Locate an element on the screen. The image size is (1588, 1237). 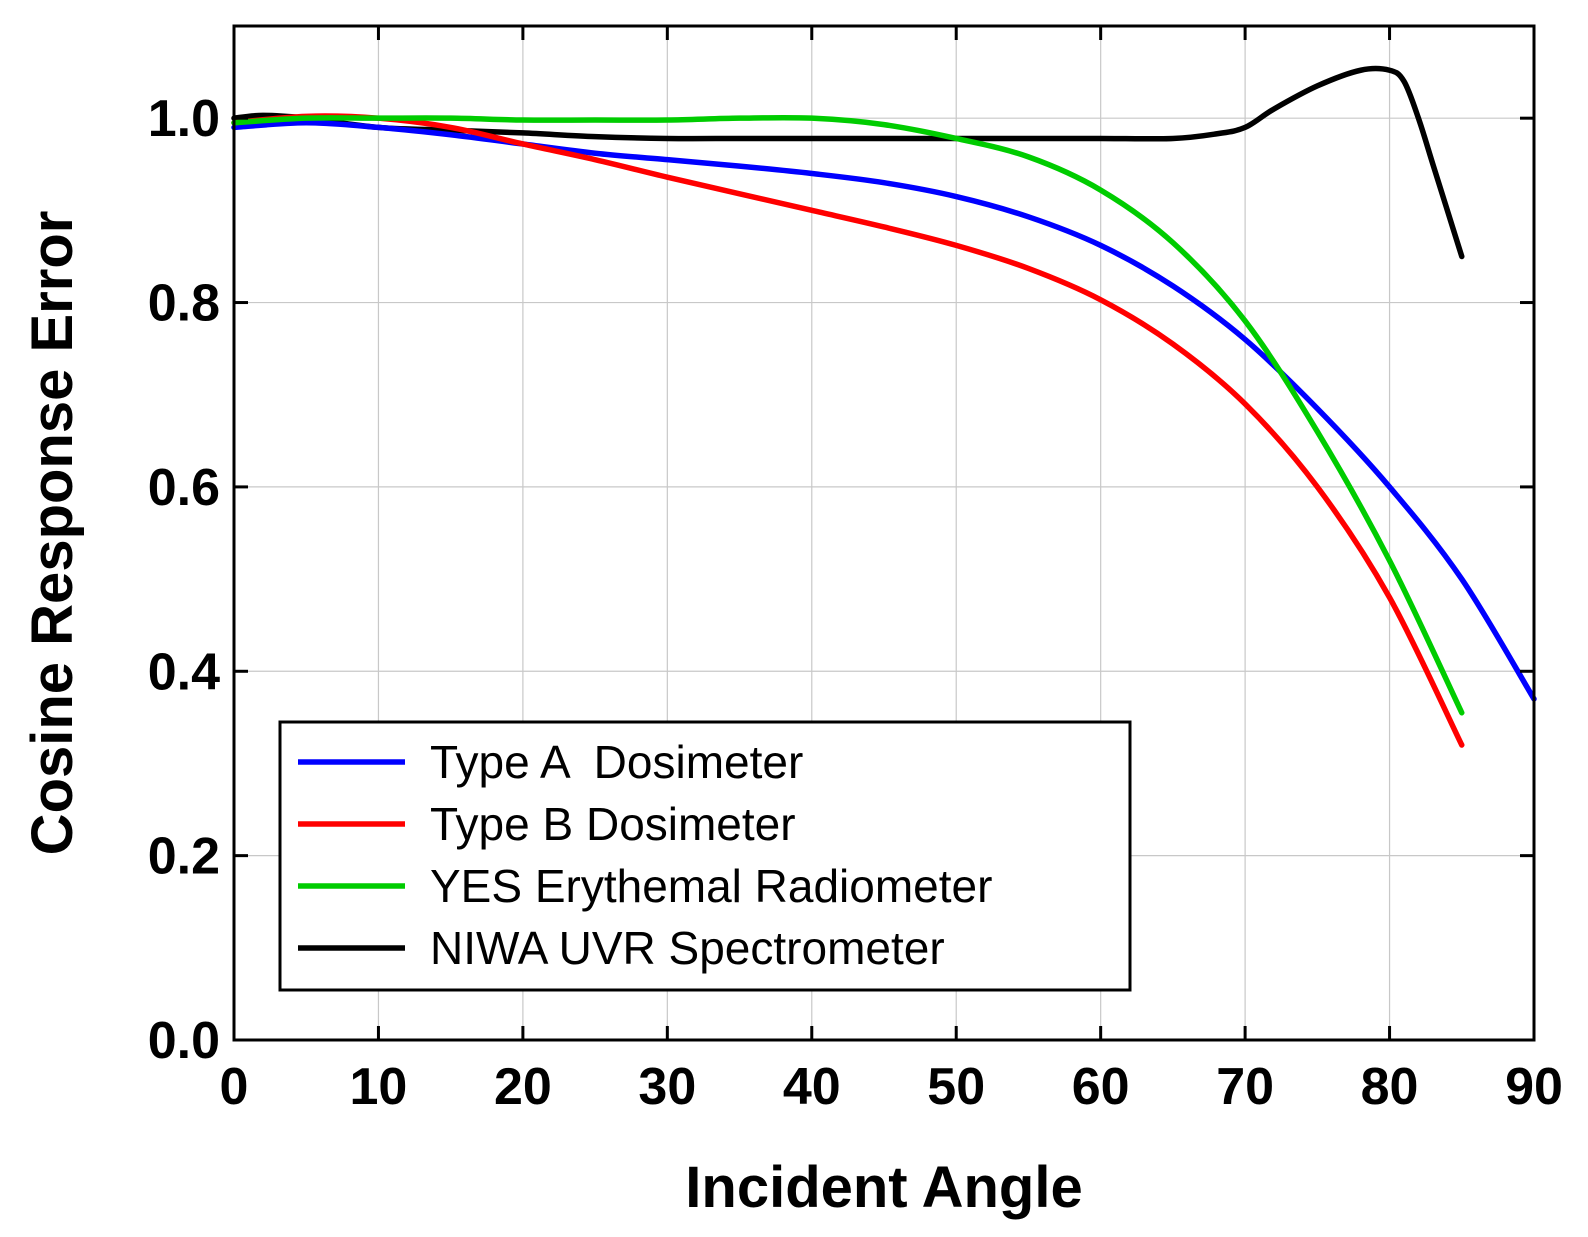
y-tick-label: 0.0 is located at coordinates (184, 1041).